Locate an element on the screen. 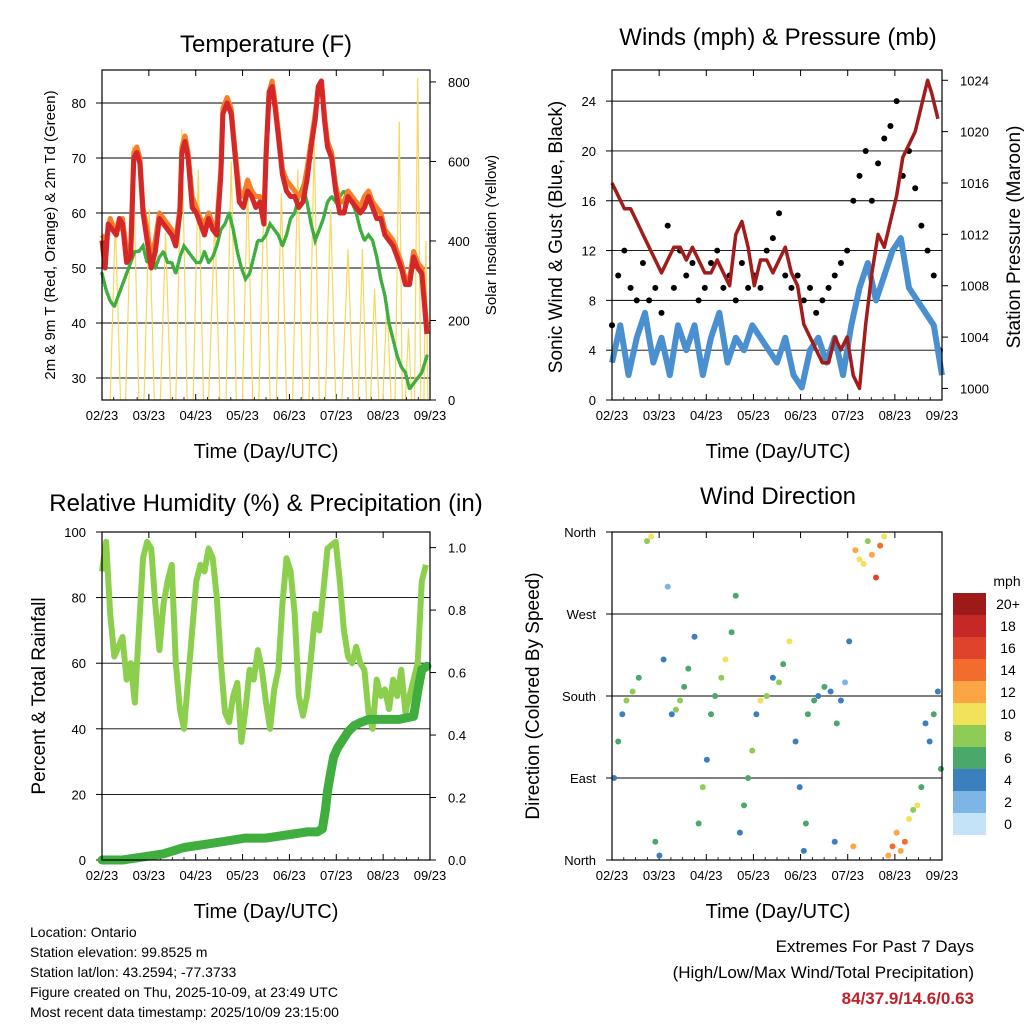  colorbar-label: 12 is located at coordinates (1008, 692).